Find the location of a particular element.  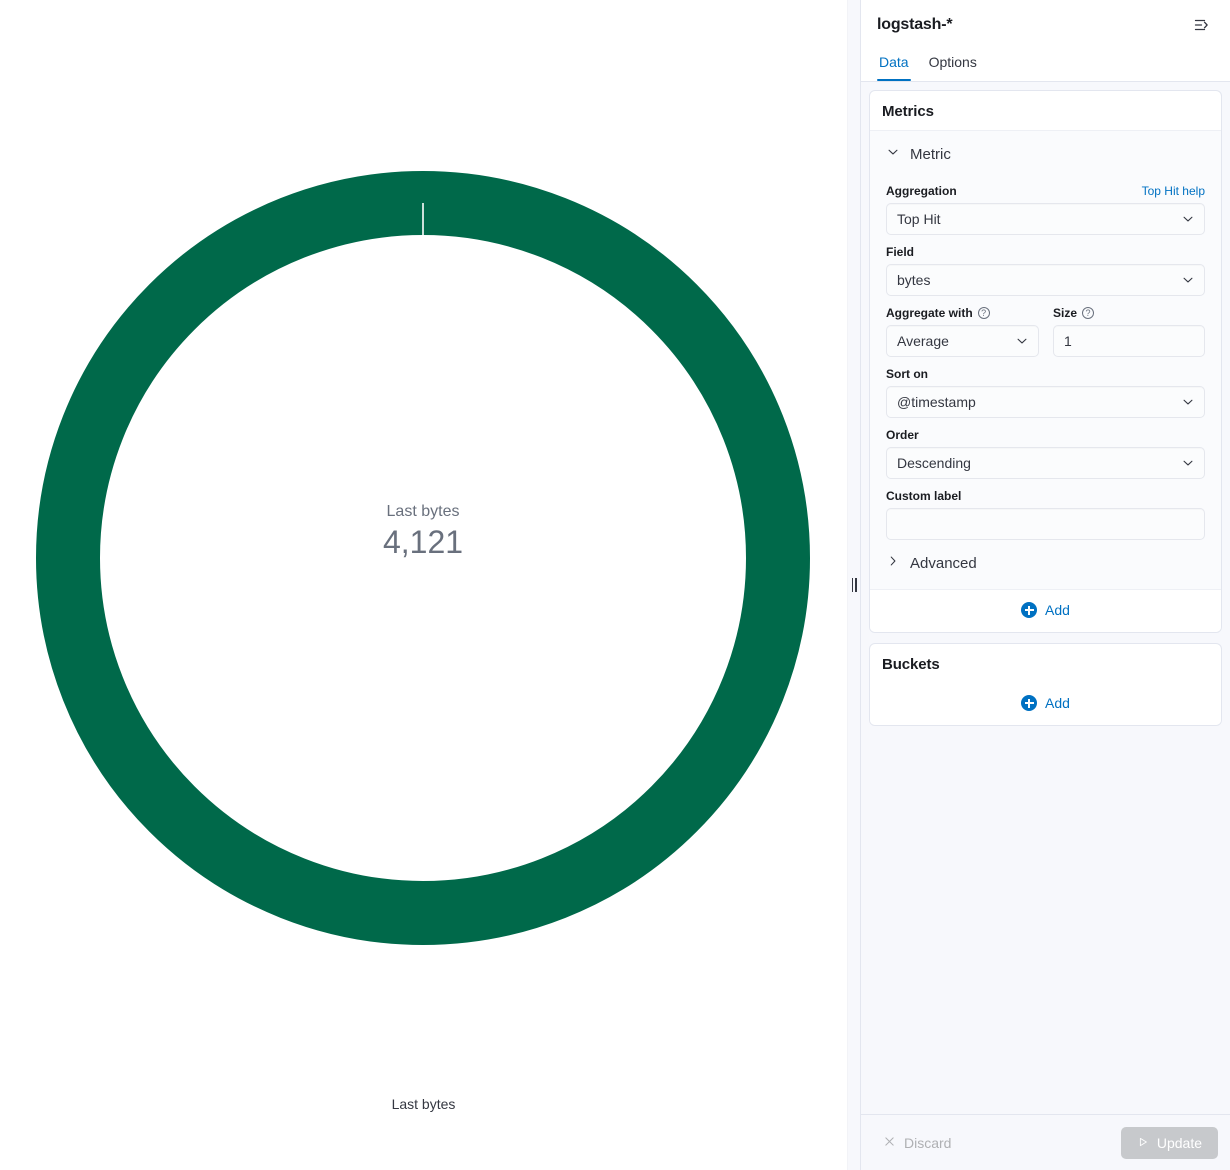

buckets-add-button: Add is located at coordinates (1045, 704).